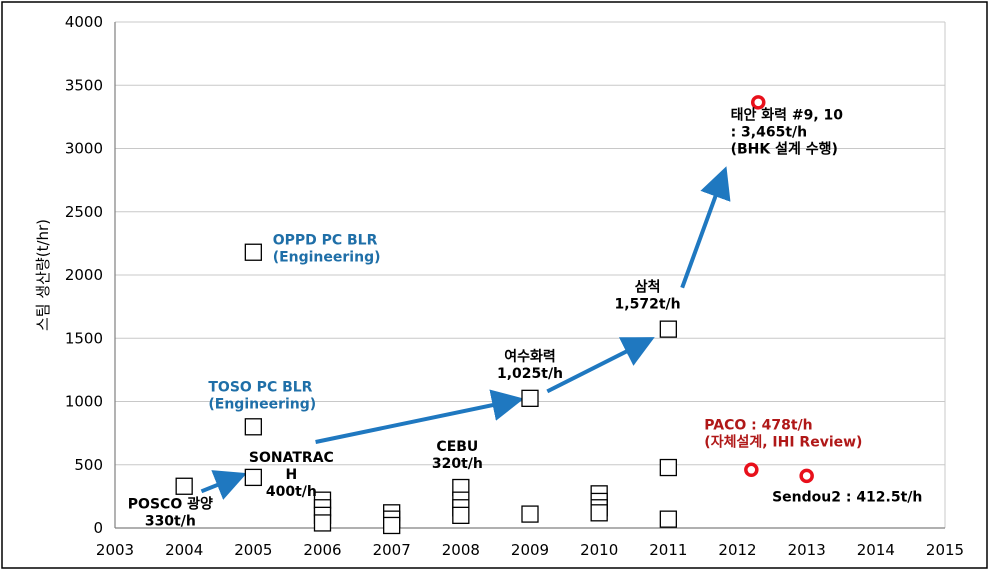 The image size is (990, 576). Describe the element at coordinates (787, 114) in the screenshot. I see `annotation-label: 태안 화력 #9, 10` at that location.